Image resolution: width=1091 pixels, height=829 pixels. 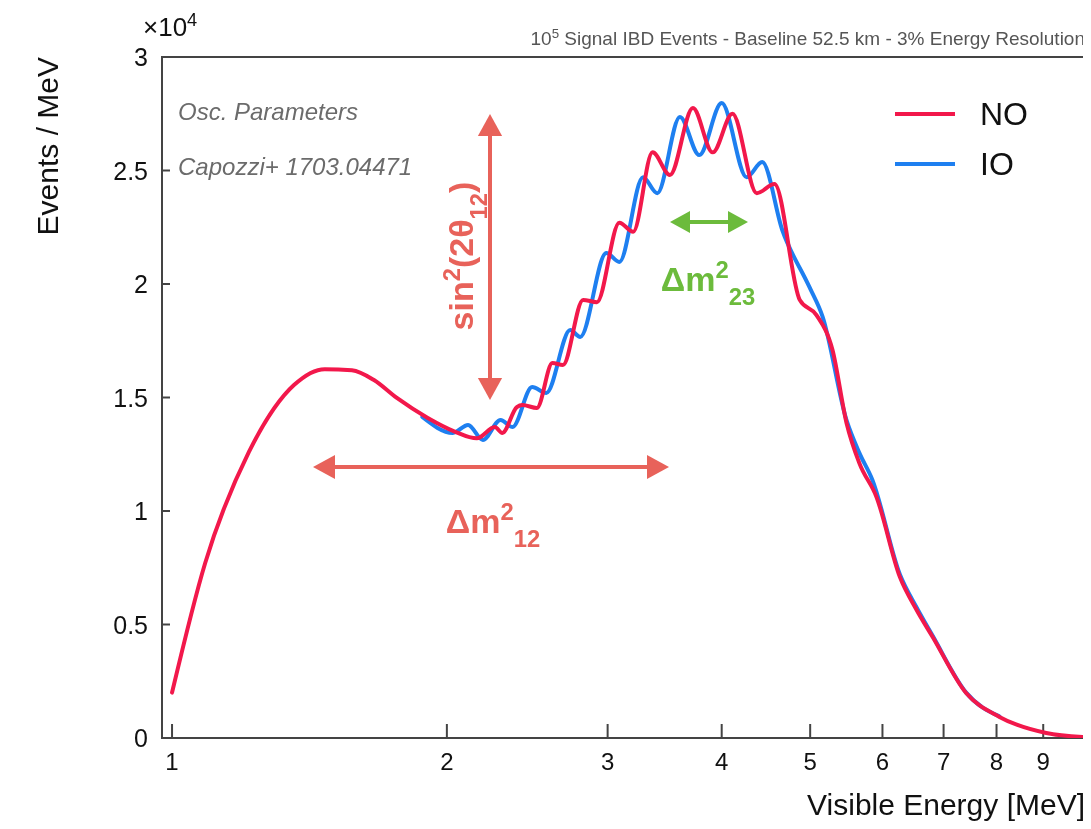 I want to click on y-axis-title: Events / MeV, so click(x=47, y=146).